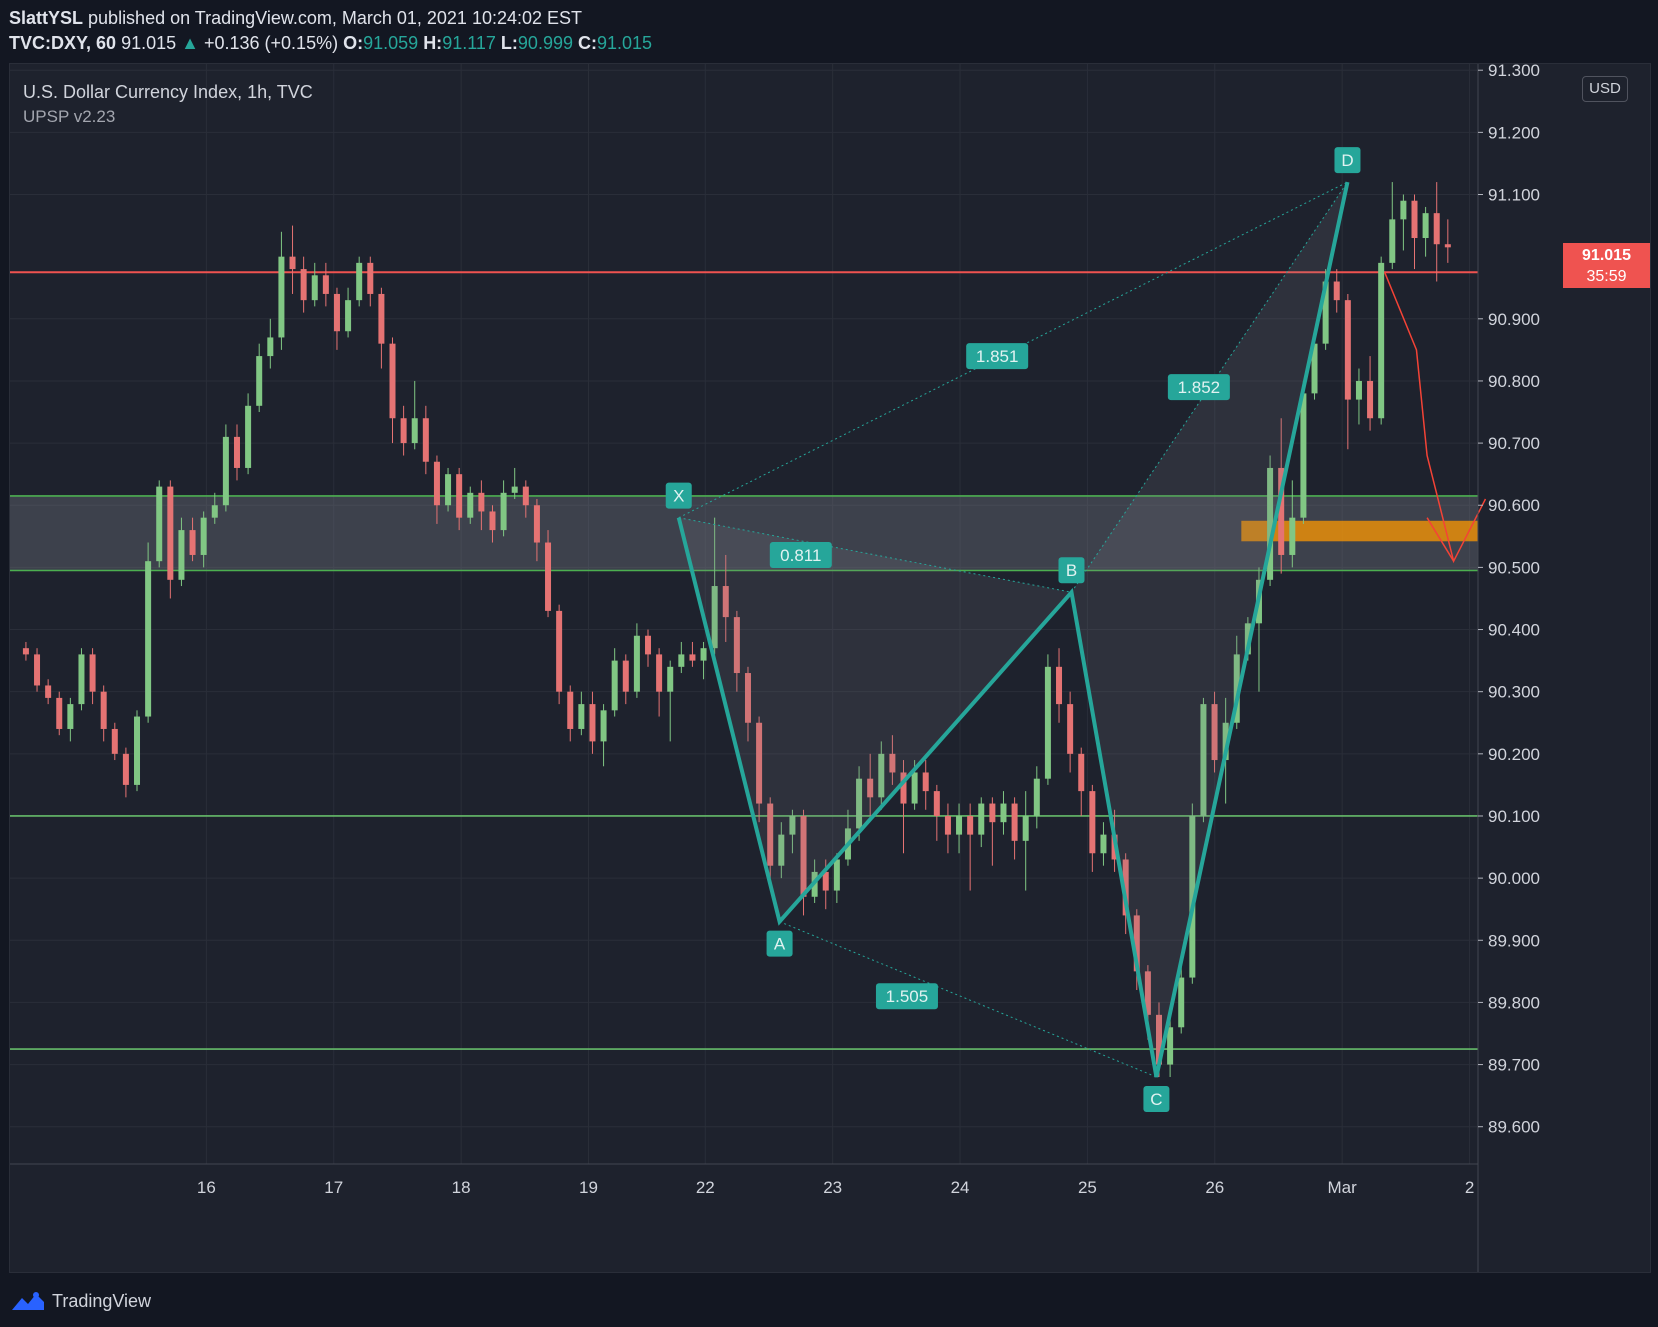  What do you see at coordinates (780, 944) in the screenshot?
I see `pattern-point-A-text: A` at bounding box center [780, 944].